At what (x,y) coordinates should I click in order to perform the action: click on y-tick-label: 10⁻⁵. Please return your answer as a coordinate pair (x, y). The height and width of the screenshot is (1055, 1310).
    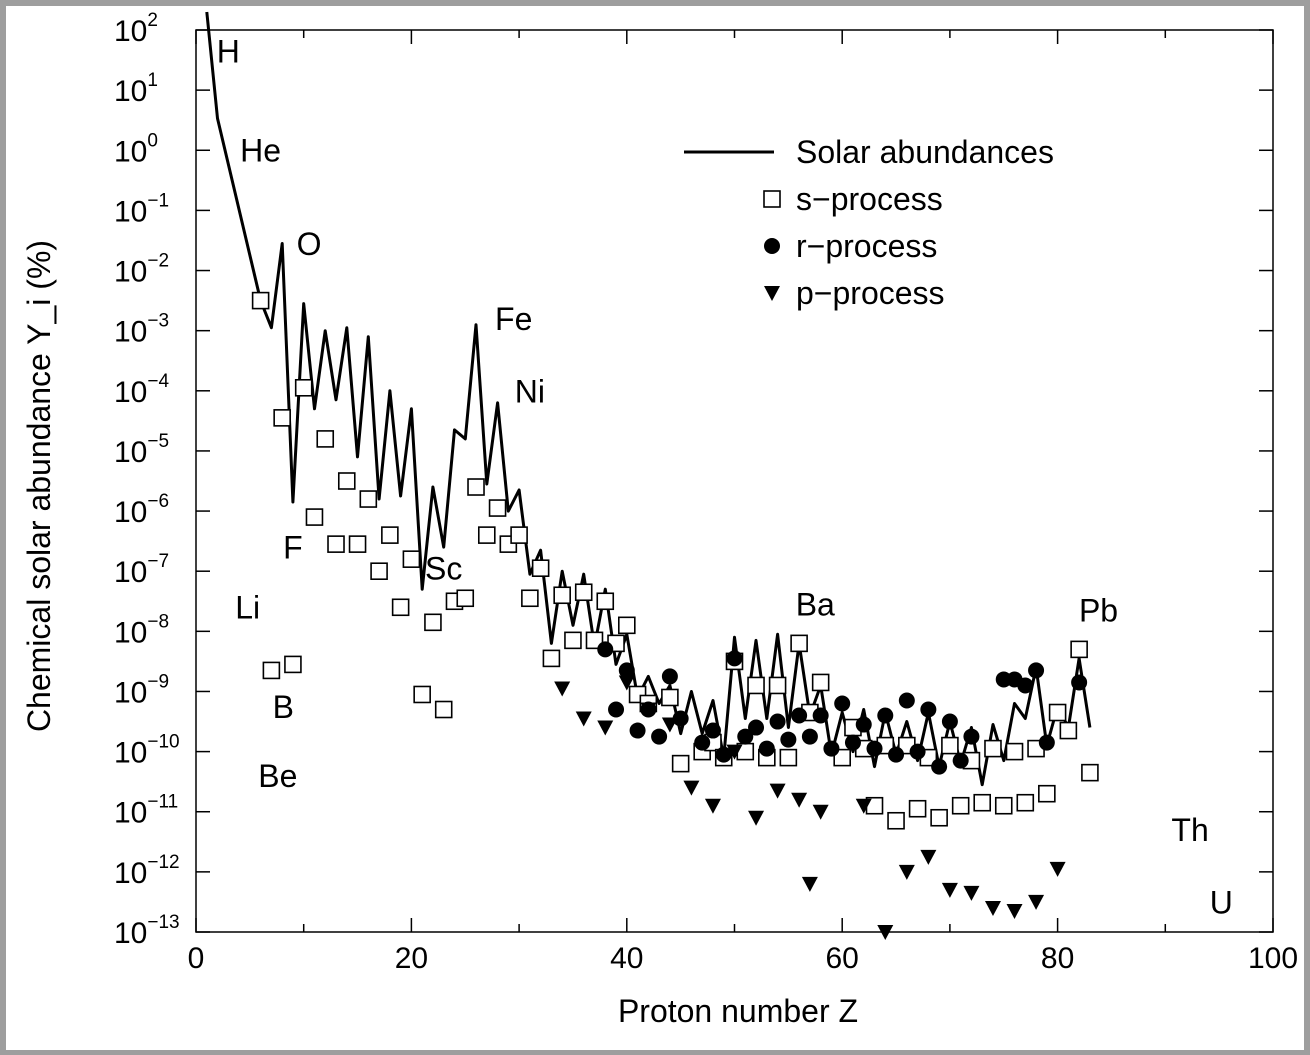
    Looking at the image, I should click on (141, 450).